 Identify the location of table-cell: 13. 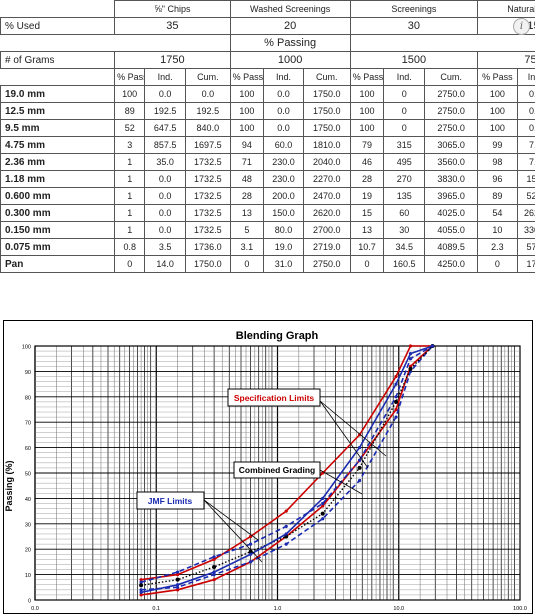
(247, 213).